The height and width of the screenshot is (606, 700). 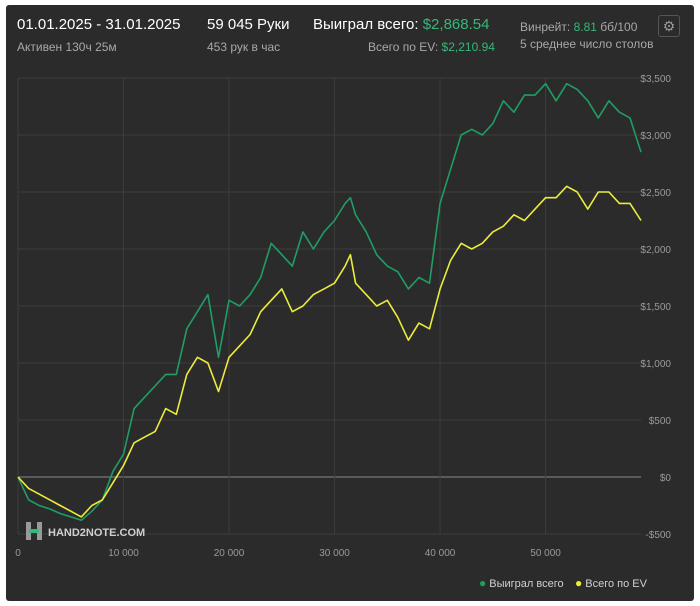 I want to click on y-tick-label: $1,500, so click(x=655, y=307).